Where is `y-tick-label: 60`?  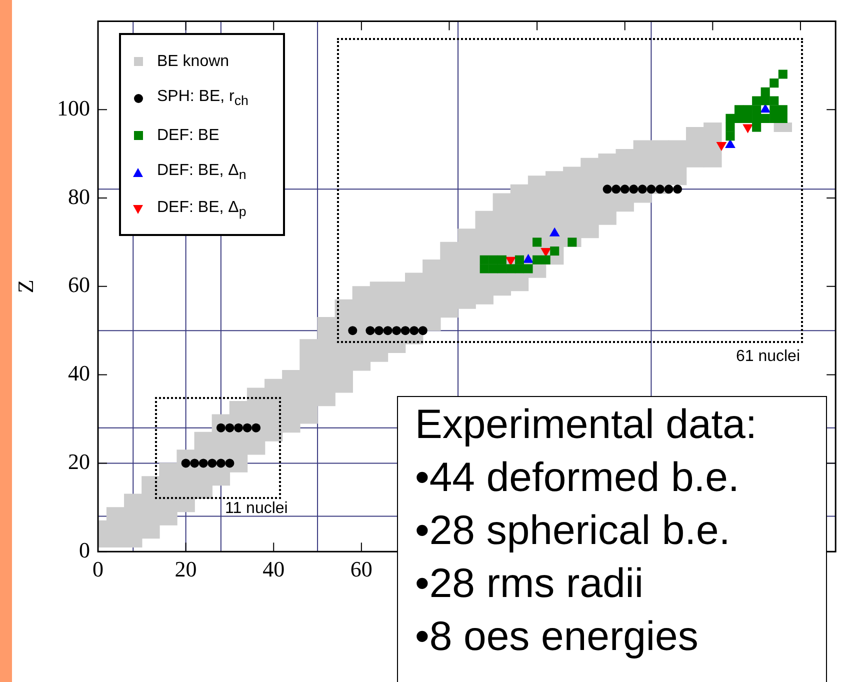
y-tick-label: 60 is located at coordinates (79, 285).